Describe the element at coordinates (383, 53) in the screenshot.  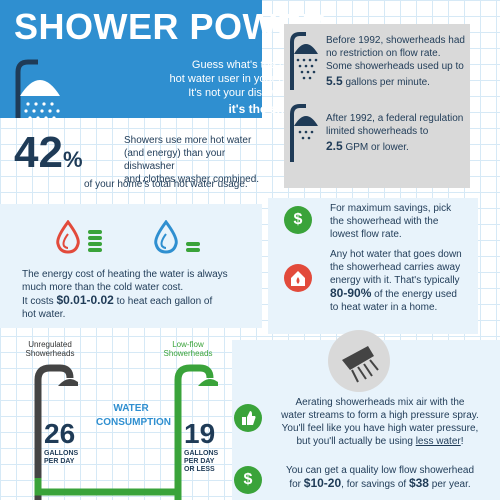
I see `before-line: no restriction on flow rate.` at that location.